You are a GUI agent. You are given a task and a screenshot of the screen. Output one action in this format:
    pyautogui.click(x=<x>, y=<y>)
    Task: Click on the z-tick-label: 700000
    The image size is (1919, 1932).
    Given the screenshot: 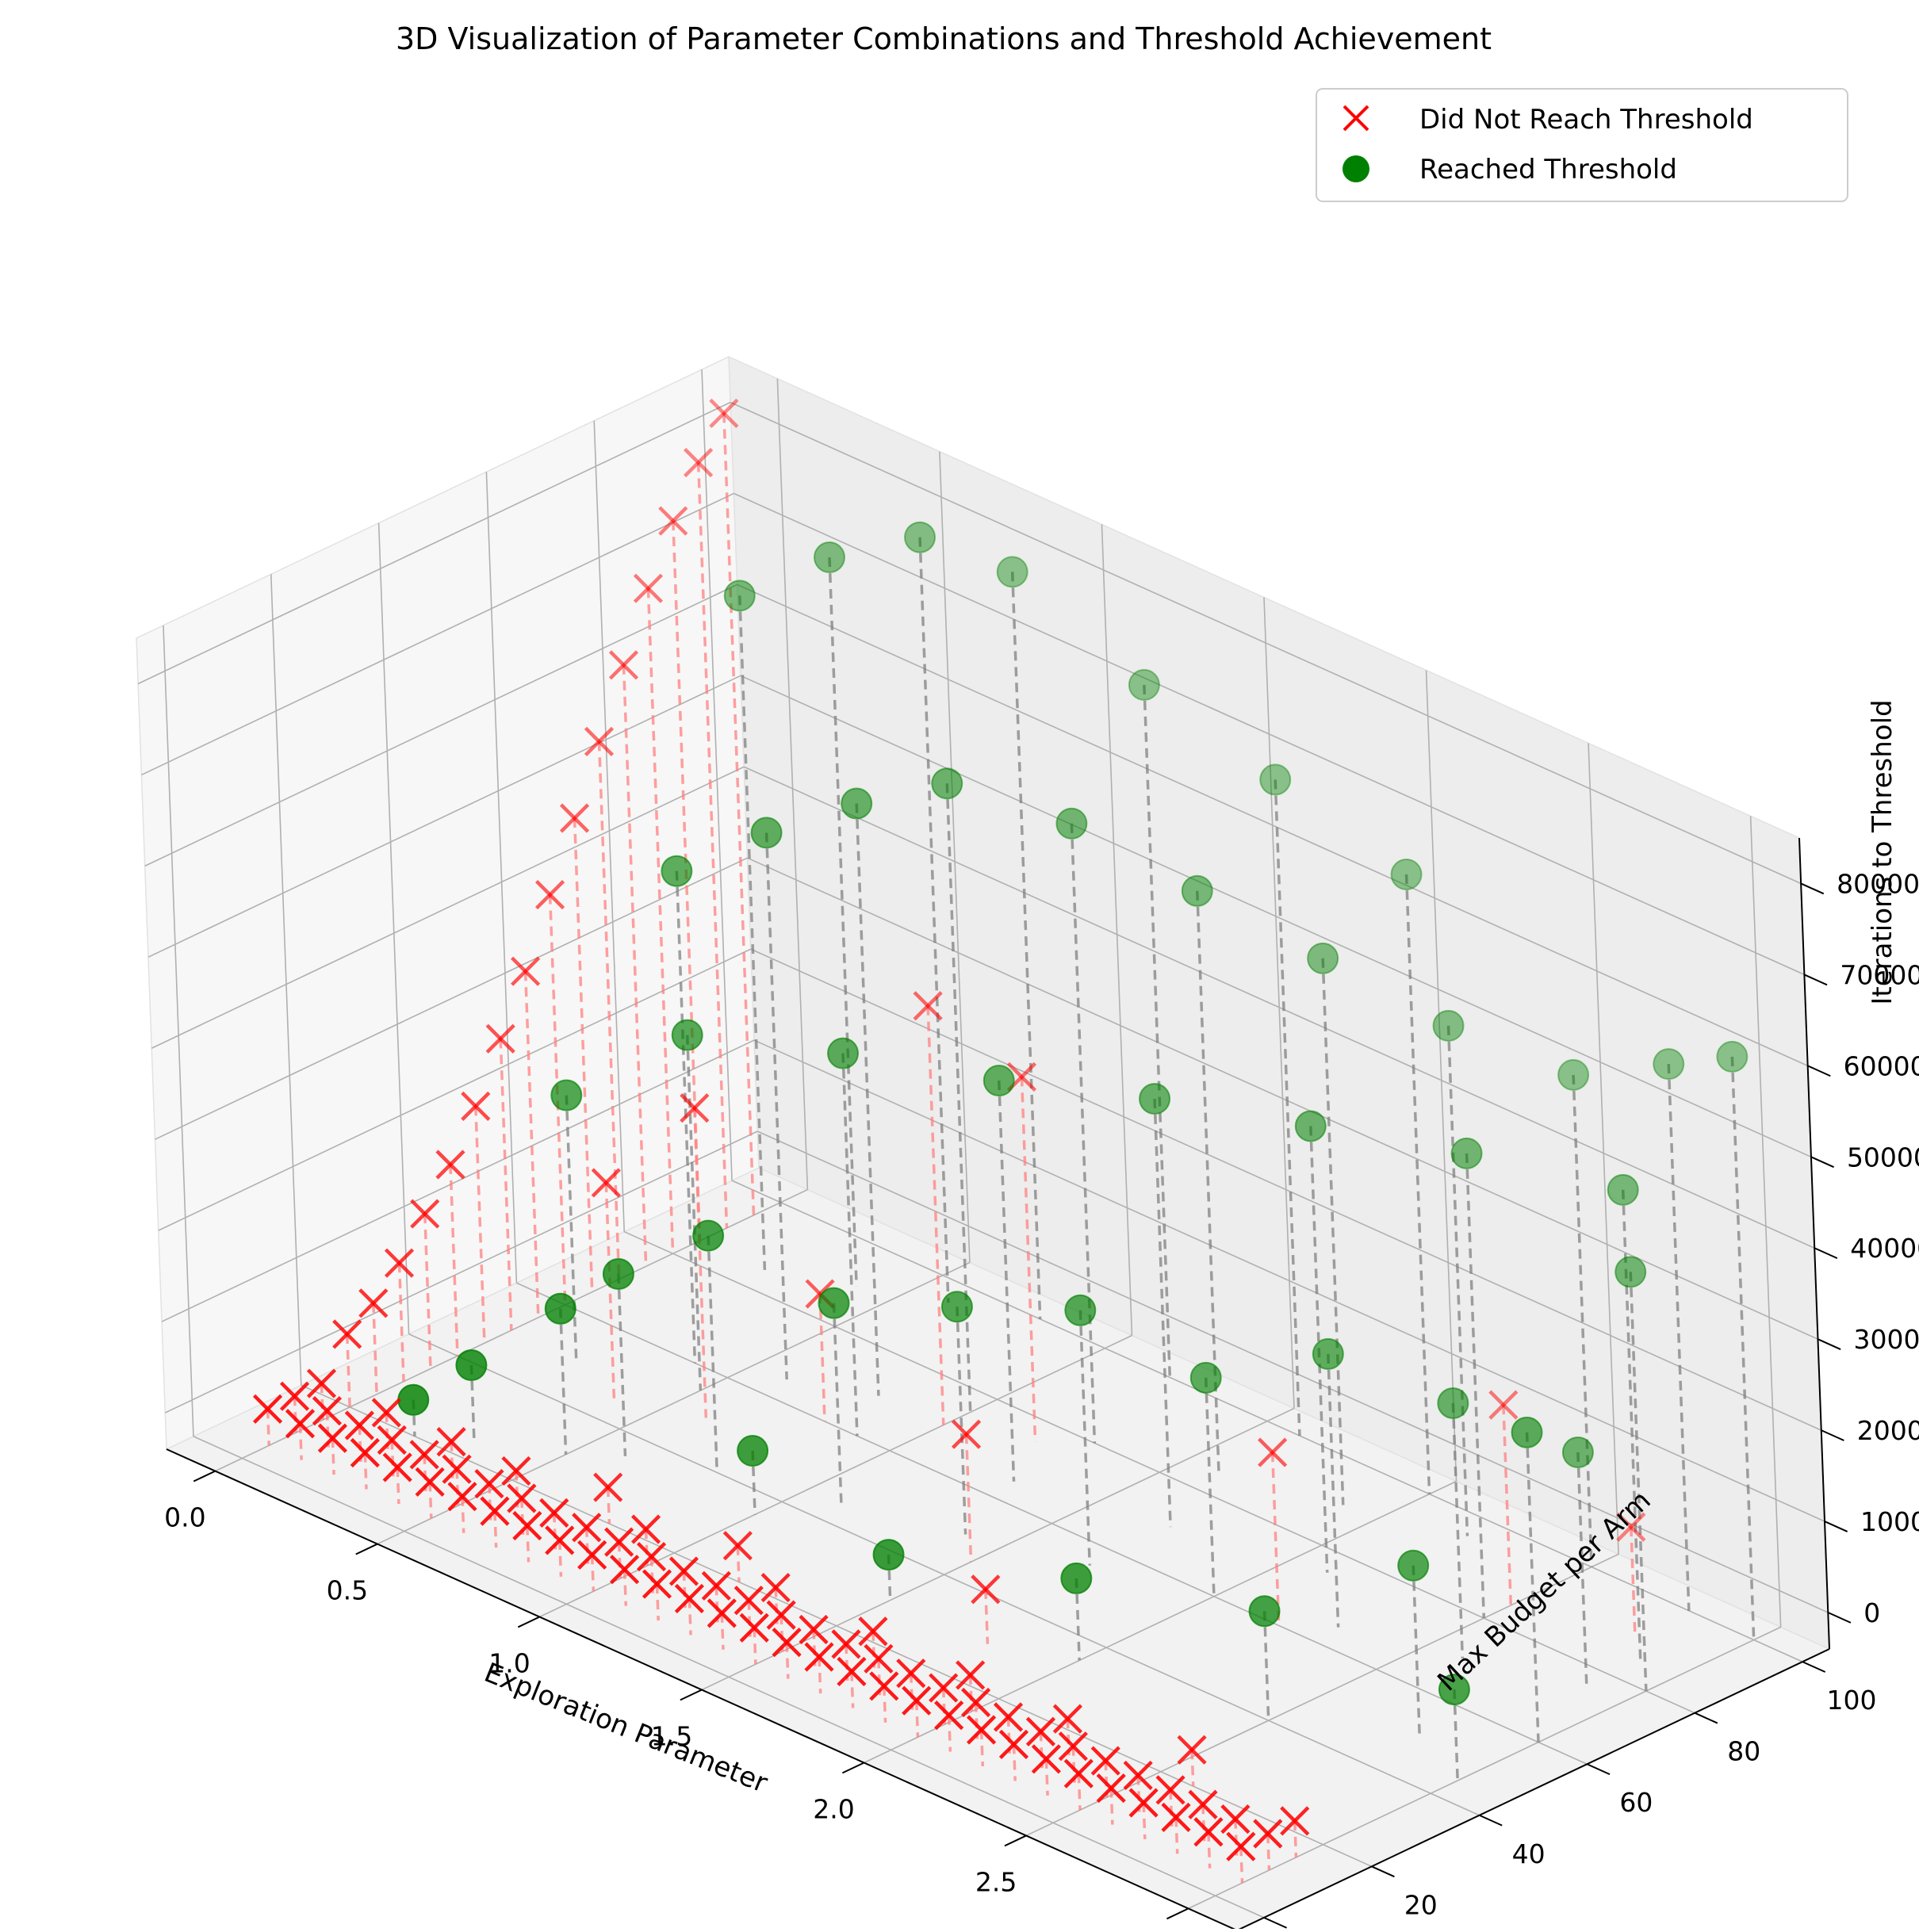 What is the action you would take?
    pyautogui.click(x=1879, y=974)
    